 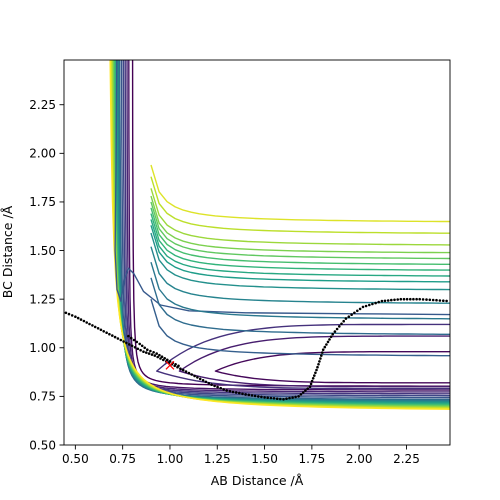 What do you see at coordinates (312, 459) in the screenshot?
I see `x-tick-label: 1.75` at bounding box center [312, 459].